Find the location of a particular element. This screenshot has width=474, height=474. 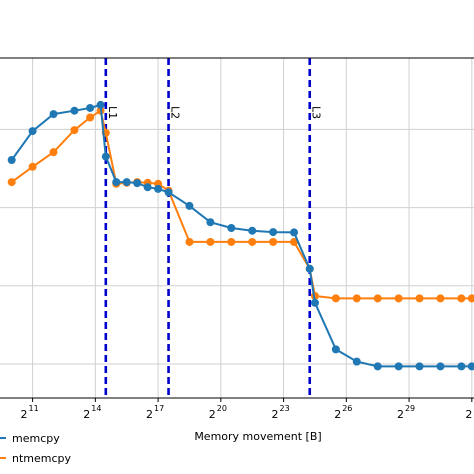

legend-entry-memcpy: memcpy is located at coordinates (30, 438).